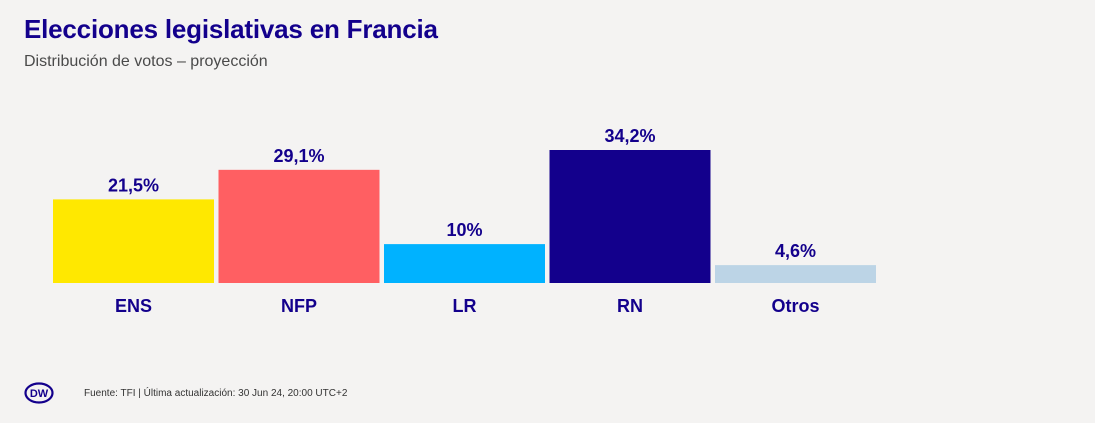 The height and width of the screenshot is (423, 1095). I want to click on bar-nfp, so click(299, 226).